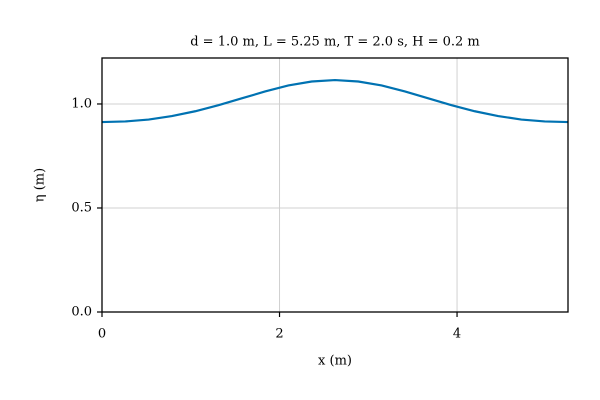  What do you see at coordinates (81, 103) in the screenshot?
I see `y-tick-label: 1.0` at bounding box center [81, 103].